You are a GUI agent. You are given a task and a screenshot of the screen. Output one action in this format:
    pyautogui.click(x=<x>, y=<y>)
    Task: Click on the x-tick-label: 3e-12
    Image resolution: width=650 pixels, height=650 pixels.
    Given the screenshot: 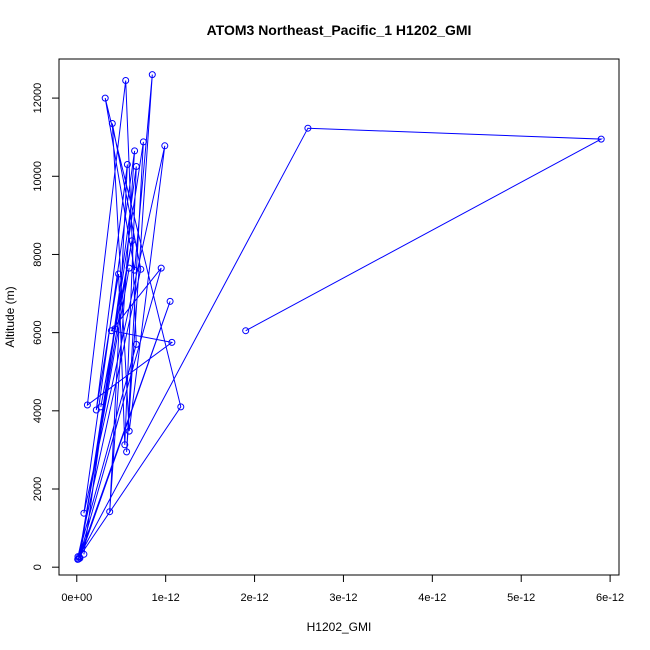 What is the action you would take?
    pyautogui.click(x=343, y=598)
    